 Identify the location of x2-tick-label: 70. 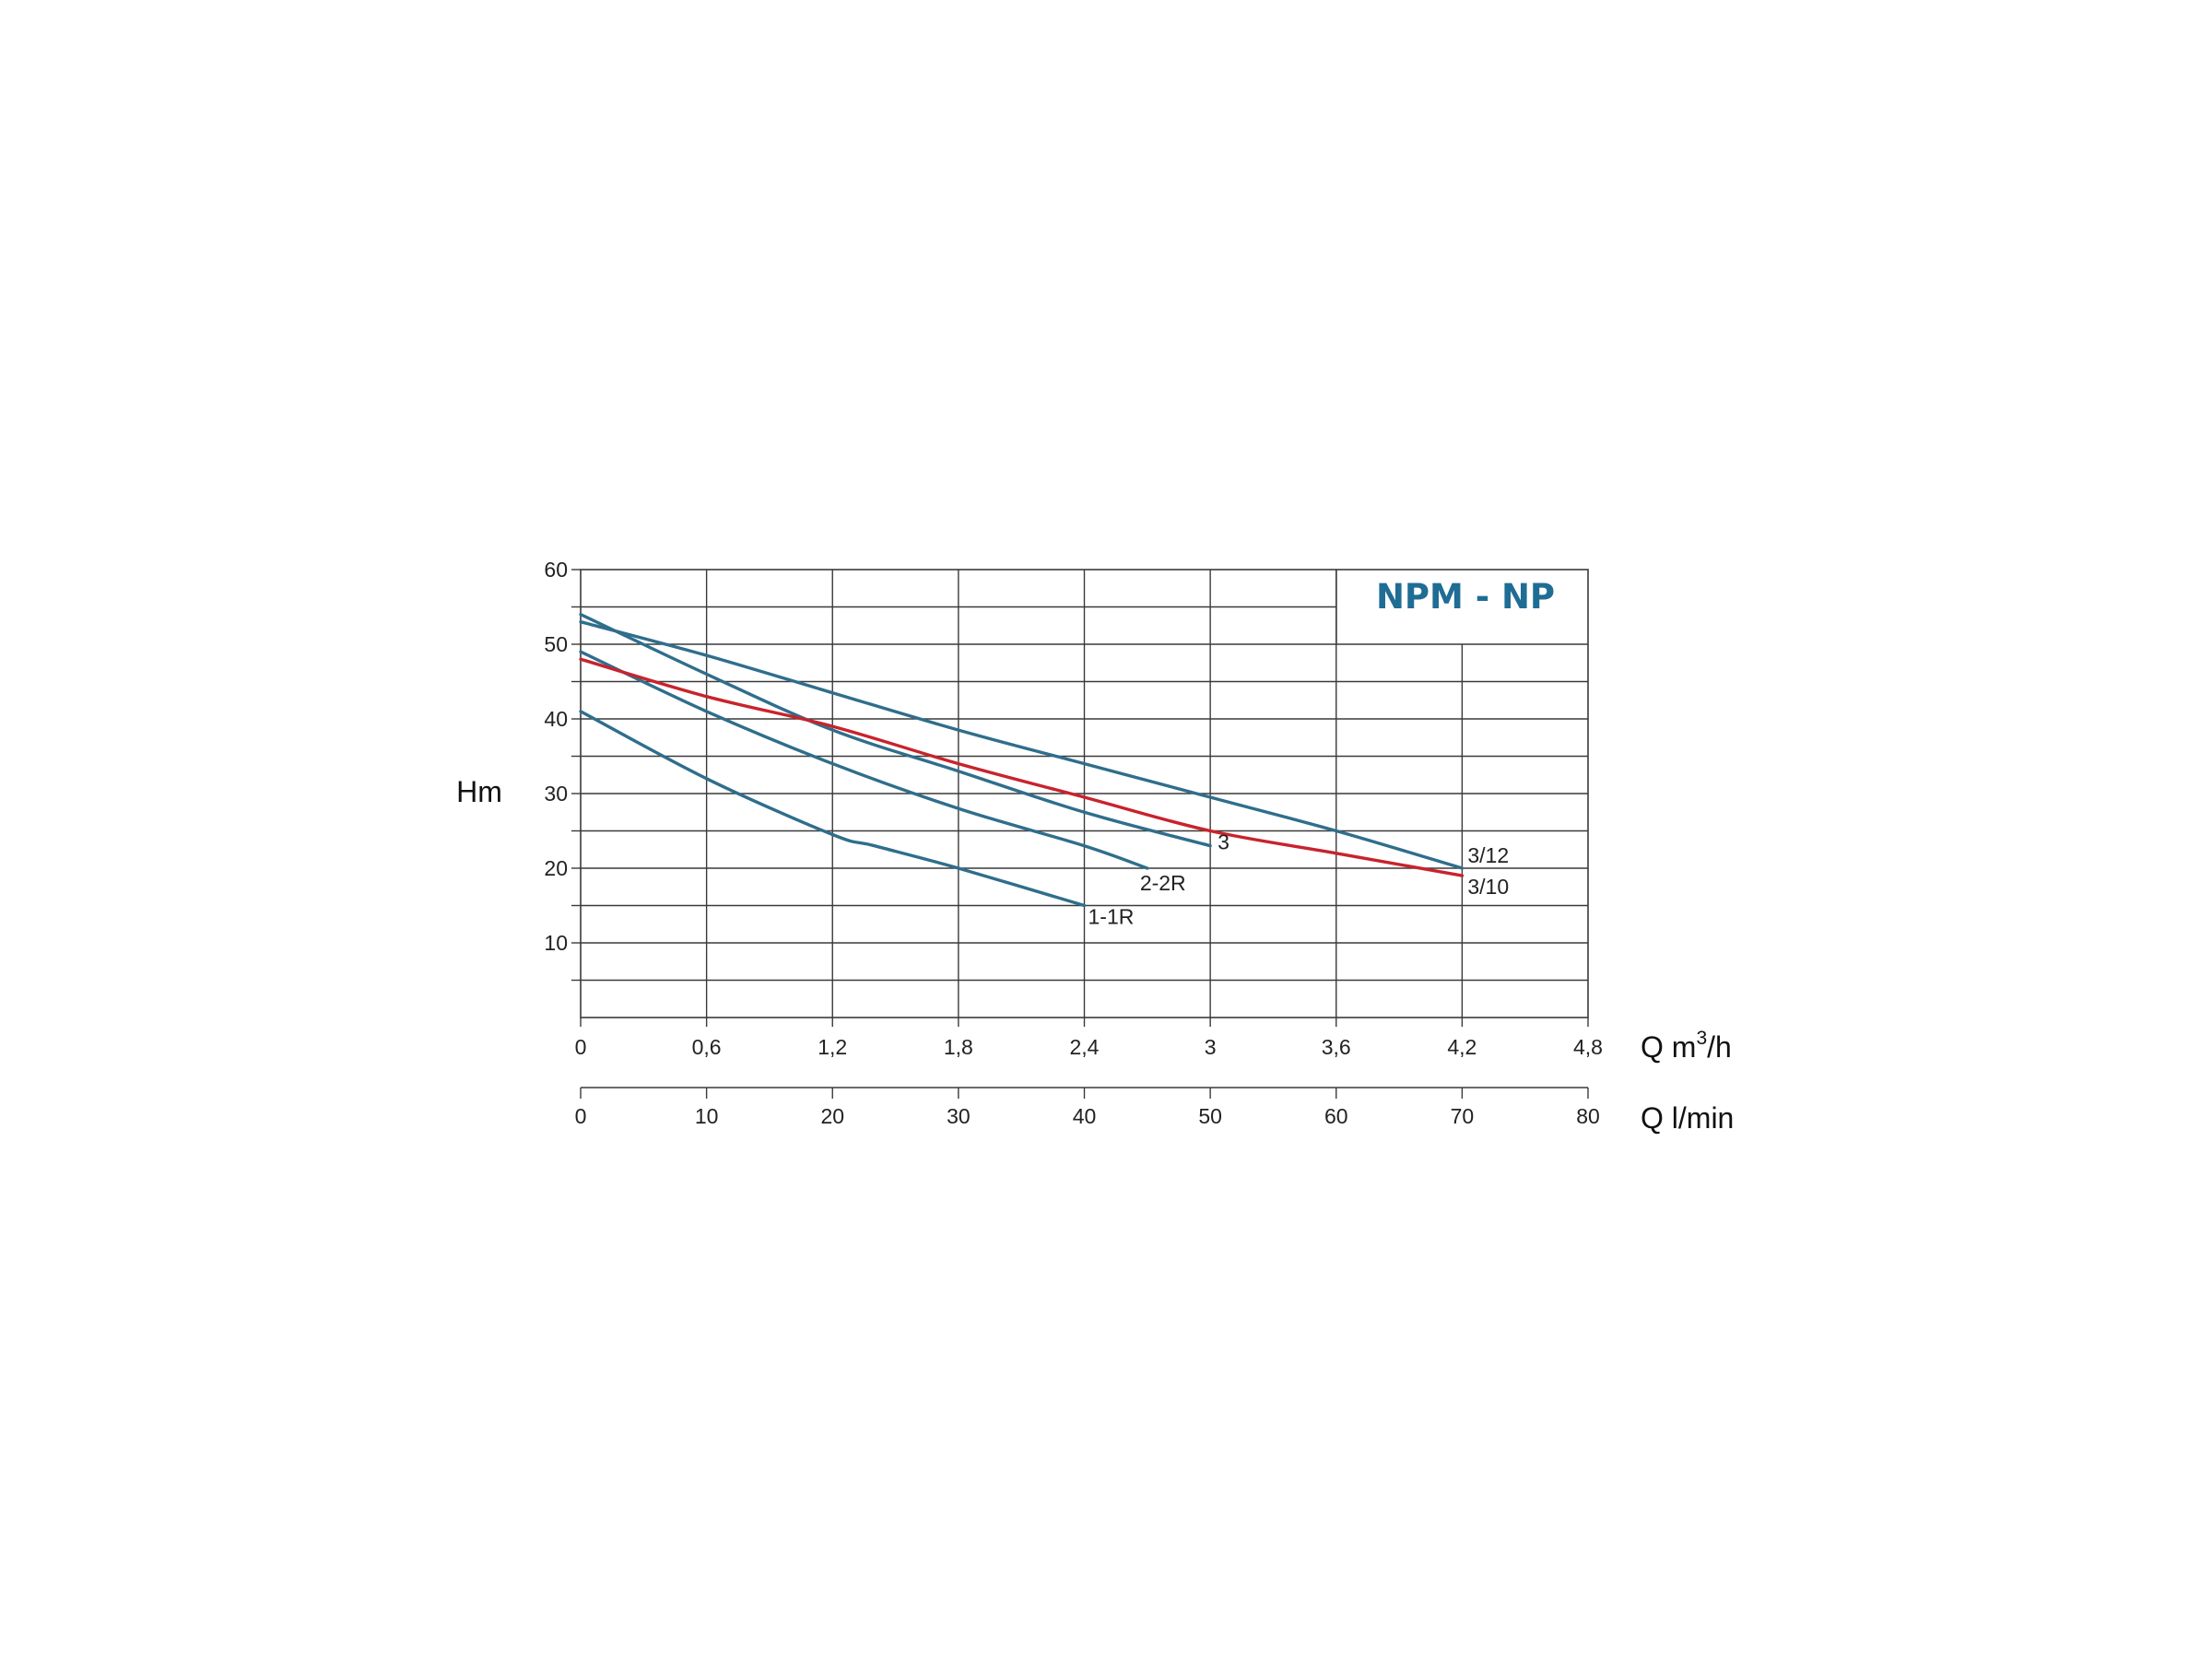
(1463, 1116).